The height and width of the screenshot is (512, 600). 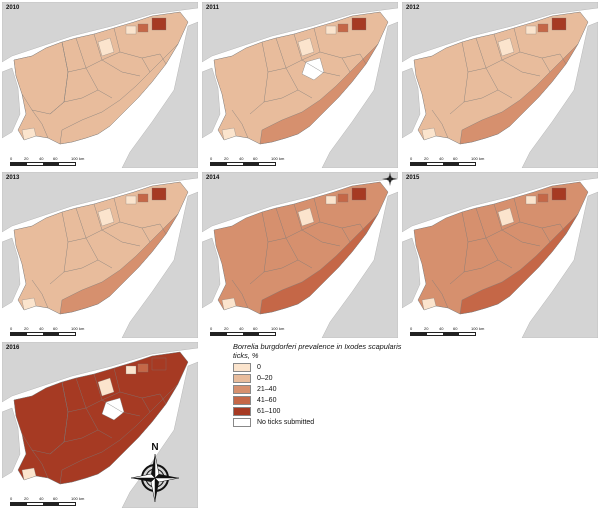 What do you see at coordinates (318, 367) in the screenshot?
I see `legend-item: 0` at bounding box center [318, 367].